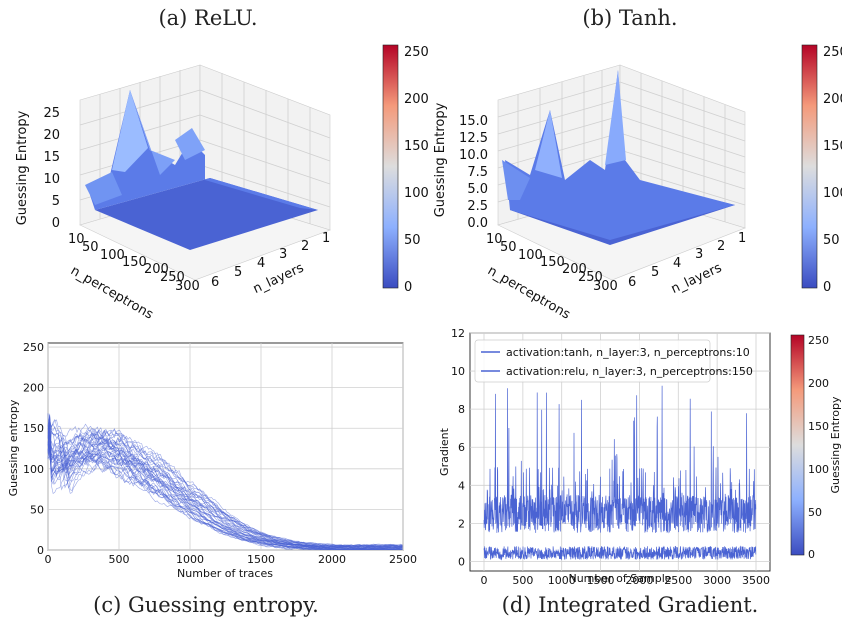 This screenshot has height=625, width=842. I want to click on z-tick: 25, so click(51, 113).